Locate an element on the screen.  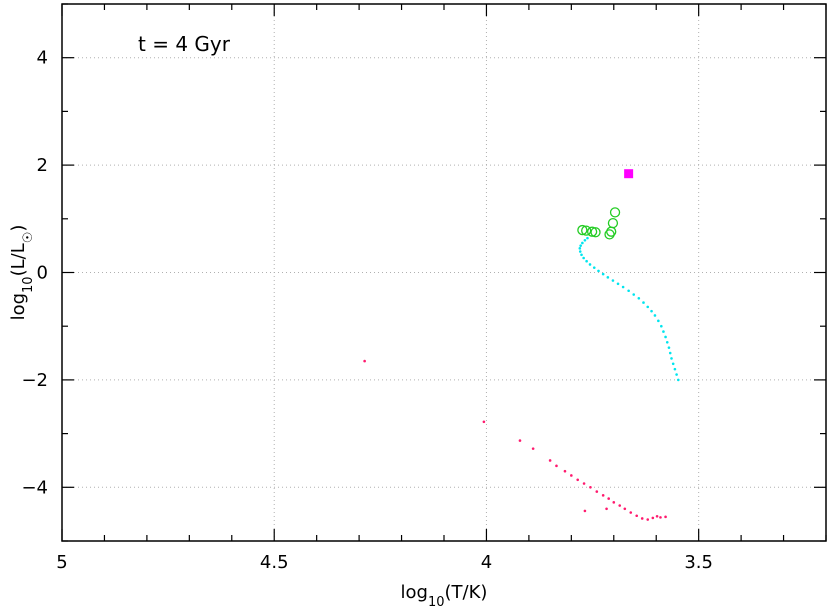
x-tick-label: 5 is located at coordinates (61, 562).